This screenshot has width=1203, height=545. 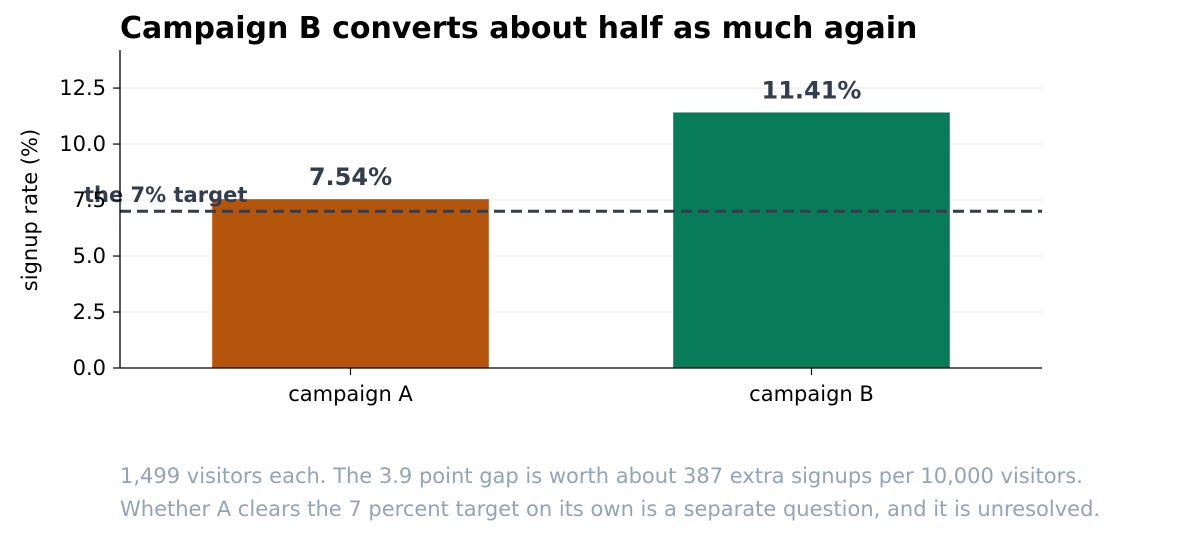 I want to click on y-axis-label: signup rate (%), so click(x=30, y=210).